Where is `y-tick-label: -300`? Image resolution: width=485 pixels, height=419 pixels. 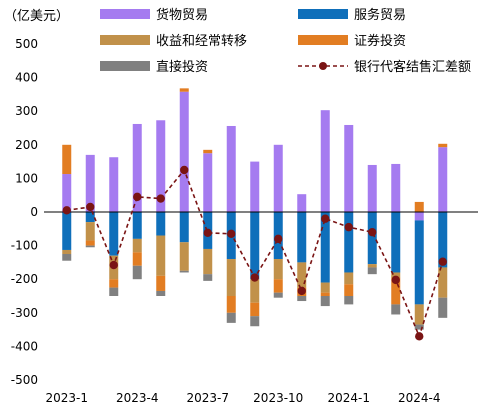
y-tick-label: -300 is located at coordinates (24, 313).